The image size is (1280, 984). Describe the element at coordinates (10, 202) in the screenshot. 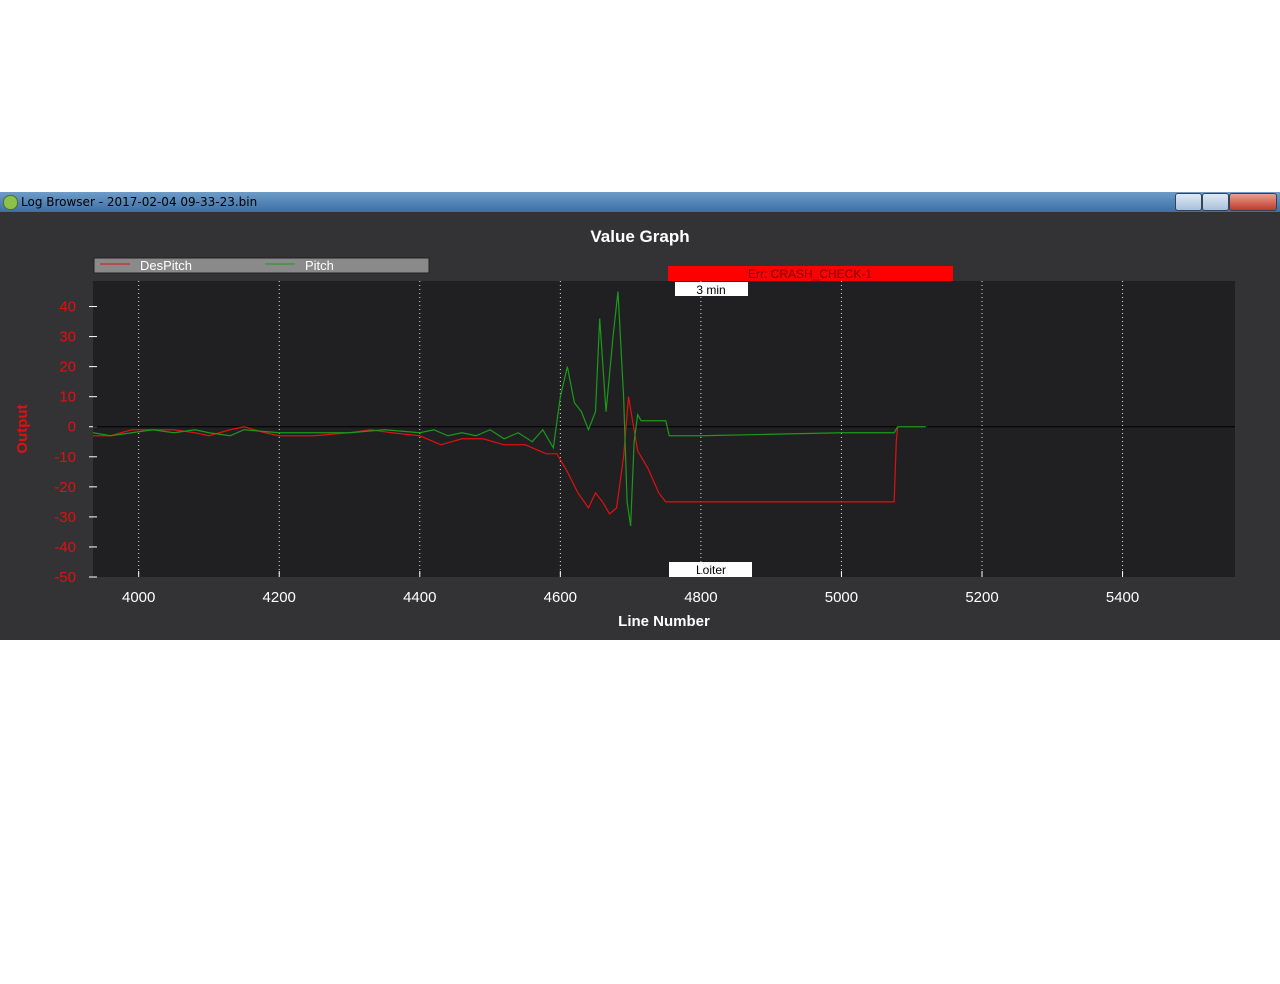

I see `app-icon` at that location.